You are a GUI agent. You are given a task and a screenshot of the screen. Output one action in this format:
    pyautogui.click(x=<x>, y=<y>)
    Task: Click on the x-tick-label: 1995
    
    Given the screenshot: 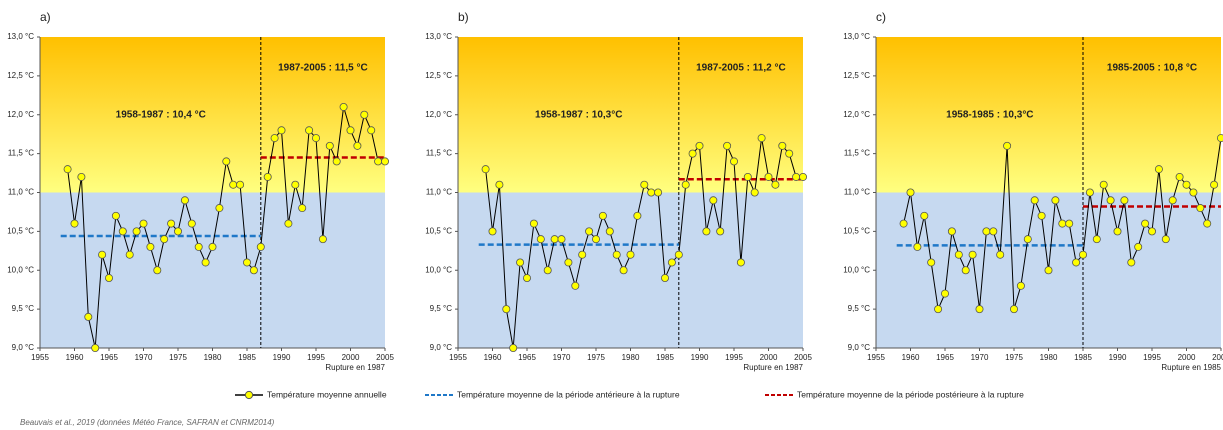 What is the action you would take?
    pyautogui.click(x=734, y=357)
    